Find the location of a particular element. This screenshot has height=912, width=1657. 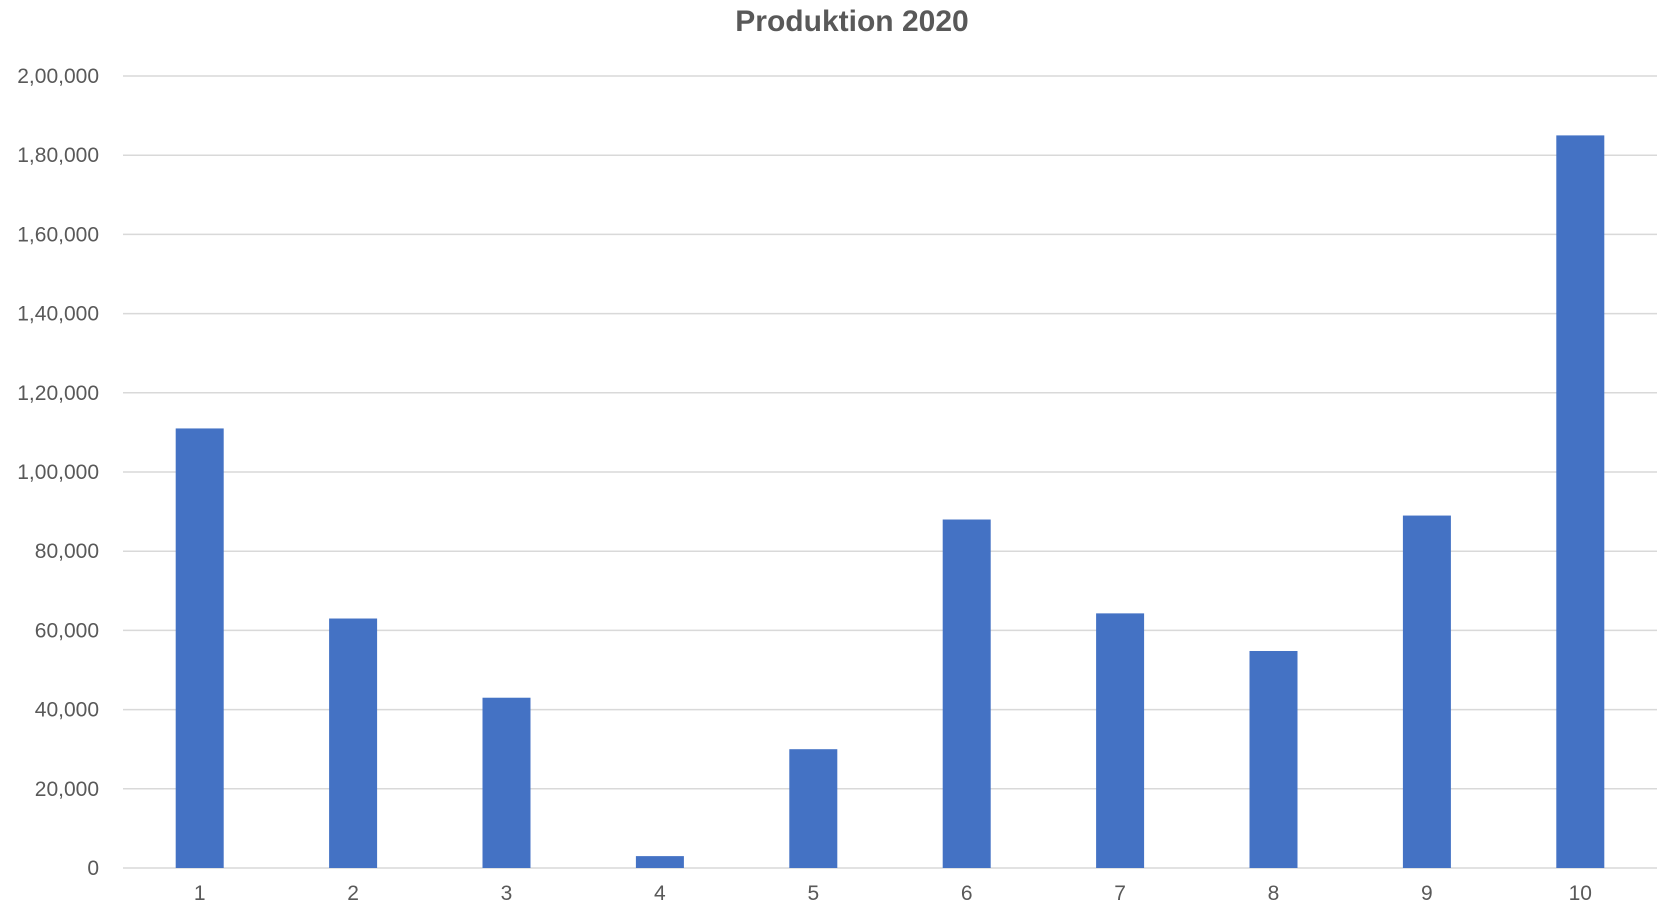

y-tick-label: 80,000 is located at coordinates (67, 551).